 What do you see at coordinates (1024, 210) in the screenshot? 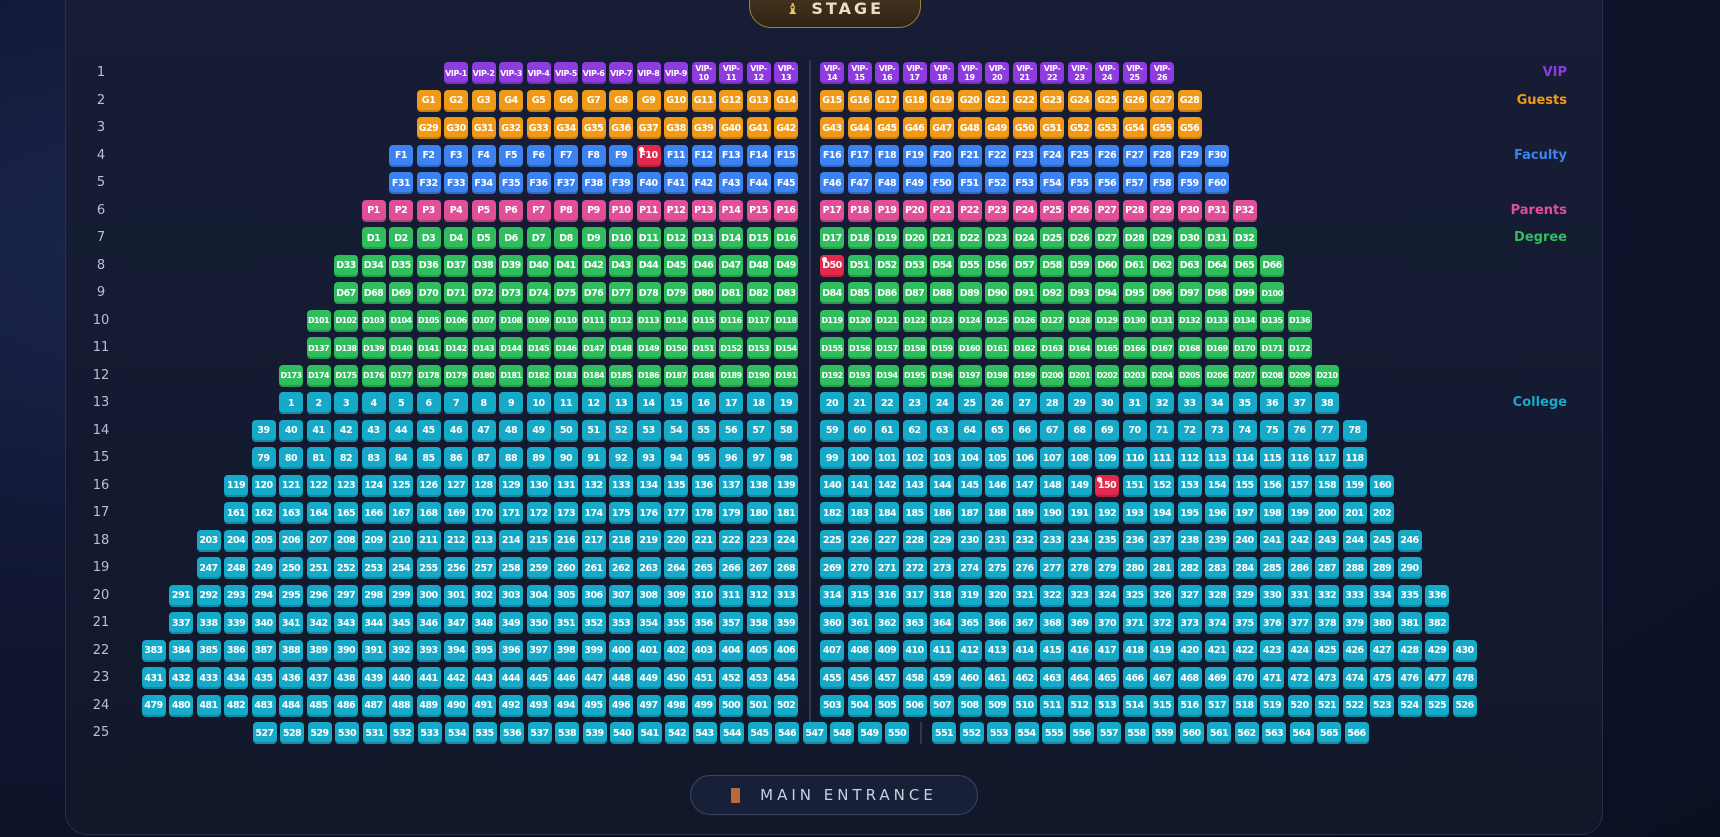
I see `seat-p24: P24` at bounding box center [1024, 210].